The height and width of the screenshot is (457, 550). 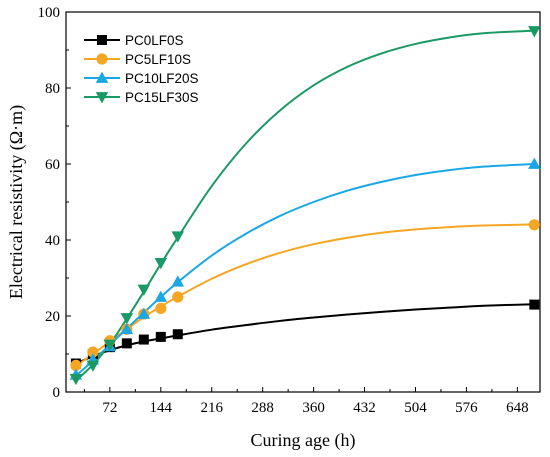 What do you see at coordinates (109, 408) in the screenshot?
I see `x-tick-label: 72` at bounding box center [109, 408].